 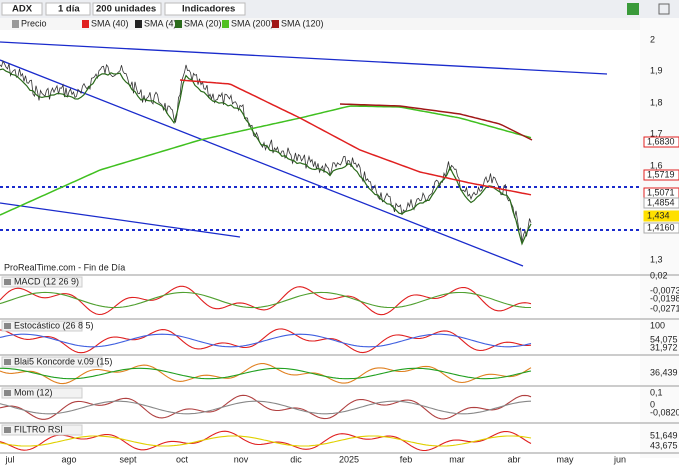 I want to click on footer-note: ProRealTime.com - Fin de Día, so click(x=64, y=267).